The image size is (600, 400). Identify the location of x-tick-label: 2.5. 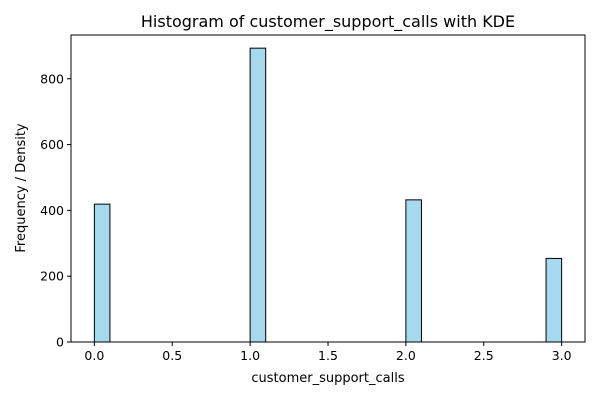
(484, 355).